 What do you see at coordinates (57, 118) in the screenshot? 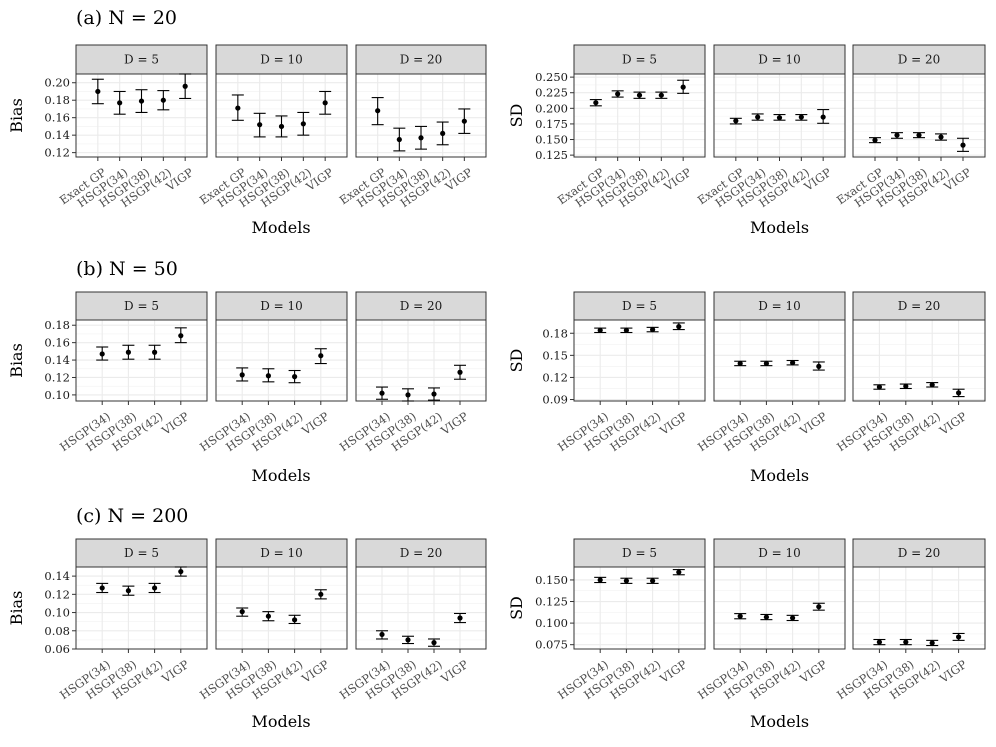
I see `y-tick-label: 0.16` at bounding box center [57, 118].